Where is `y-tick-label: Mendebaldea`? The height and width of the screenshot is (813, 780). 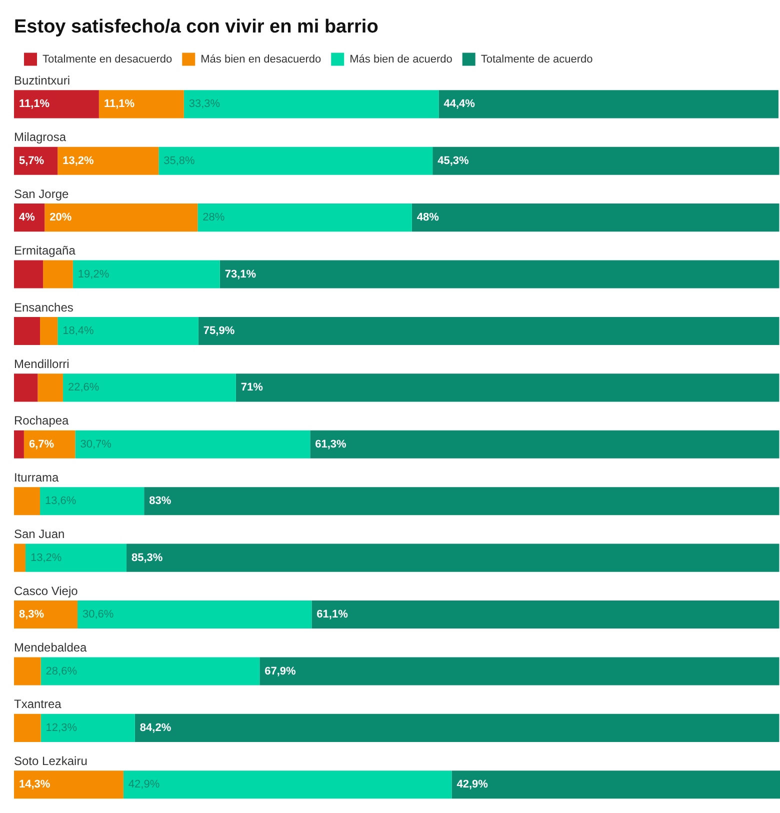 y-tick-label: Mendebaldea is located at coordinates (51, 647).